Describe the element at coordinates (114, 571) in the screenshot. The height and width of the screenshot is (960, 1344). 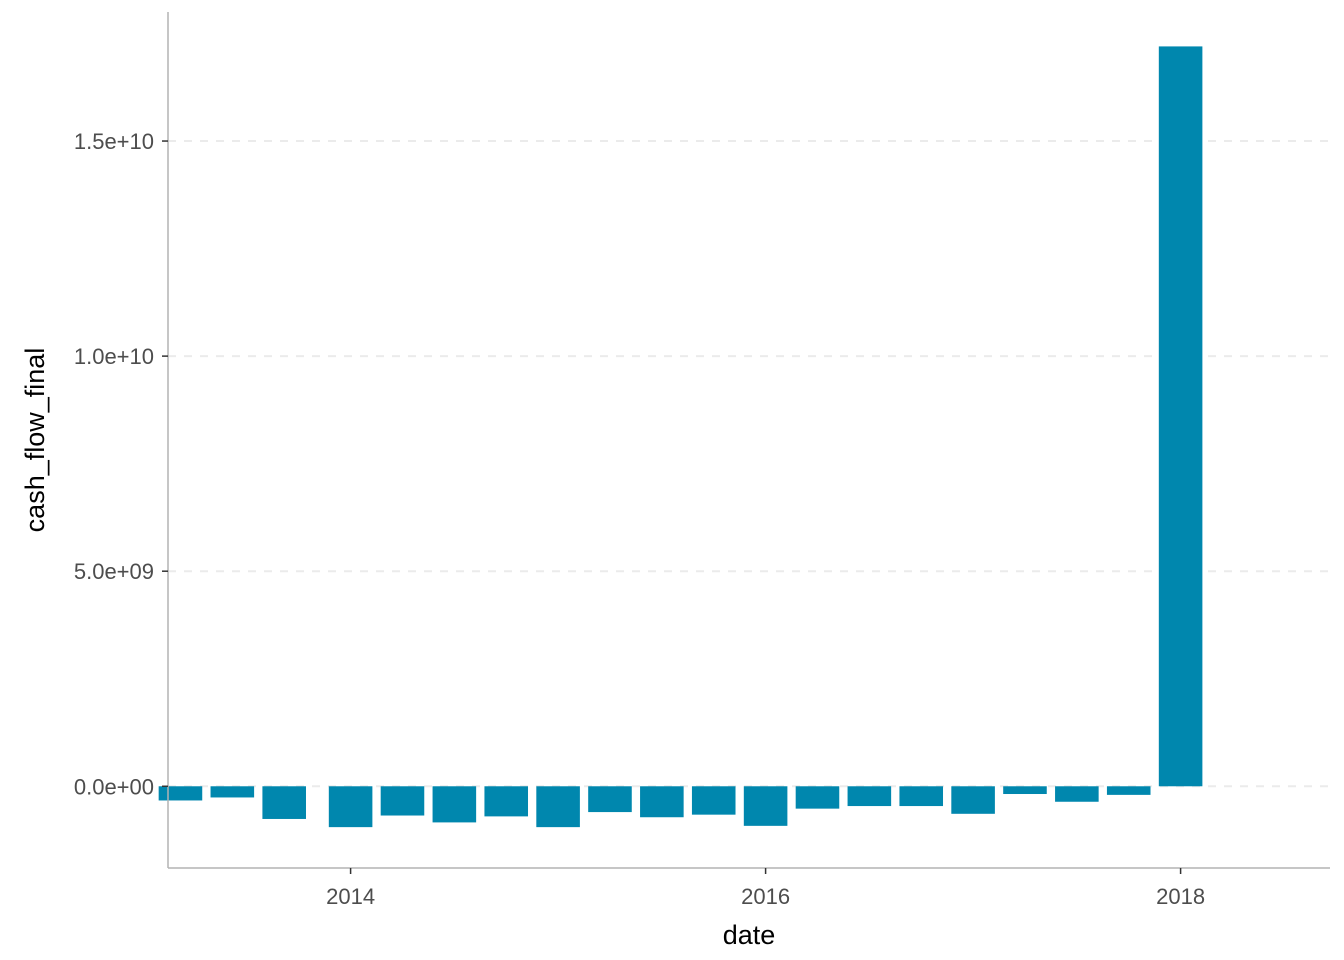
I see `y-tick-label: 5.0e+09` at that location.